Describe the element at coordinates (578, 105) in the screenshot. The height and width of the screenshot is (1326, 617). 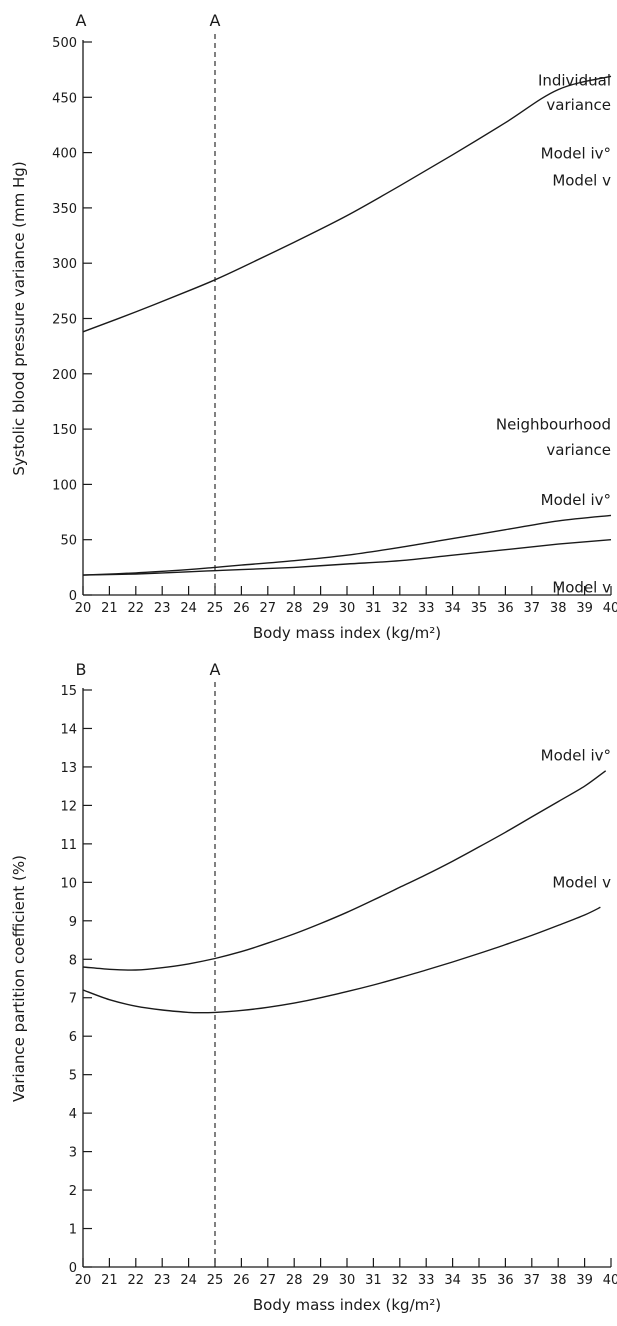
I see `panel-a-annotation-2: variance` at that location.